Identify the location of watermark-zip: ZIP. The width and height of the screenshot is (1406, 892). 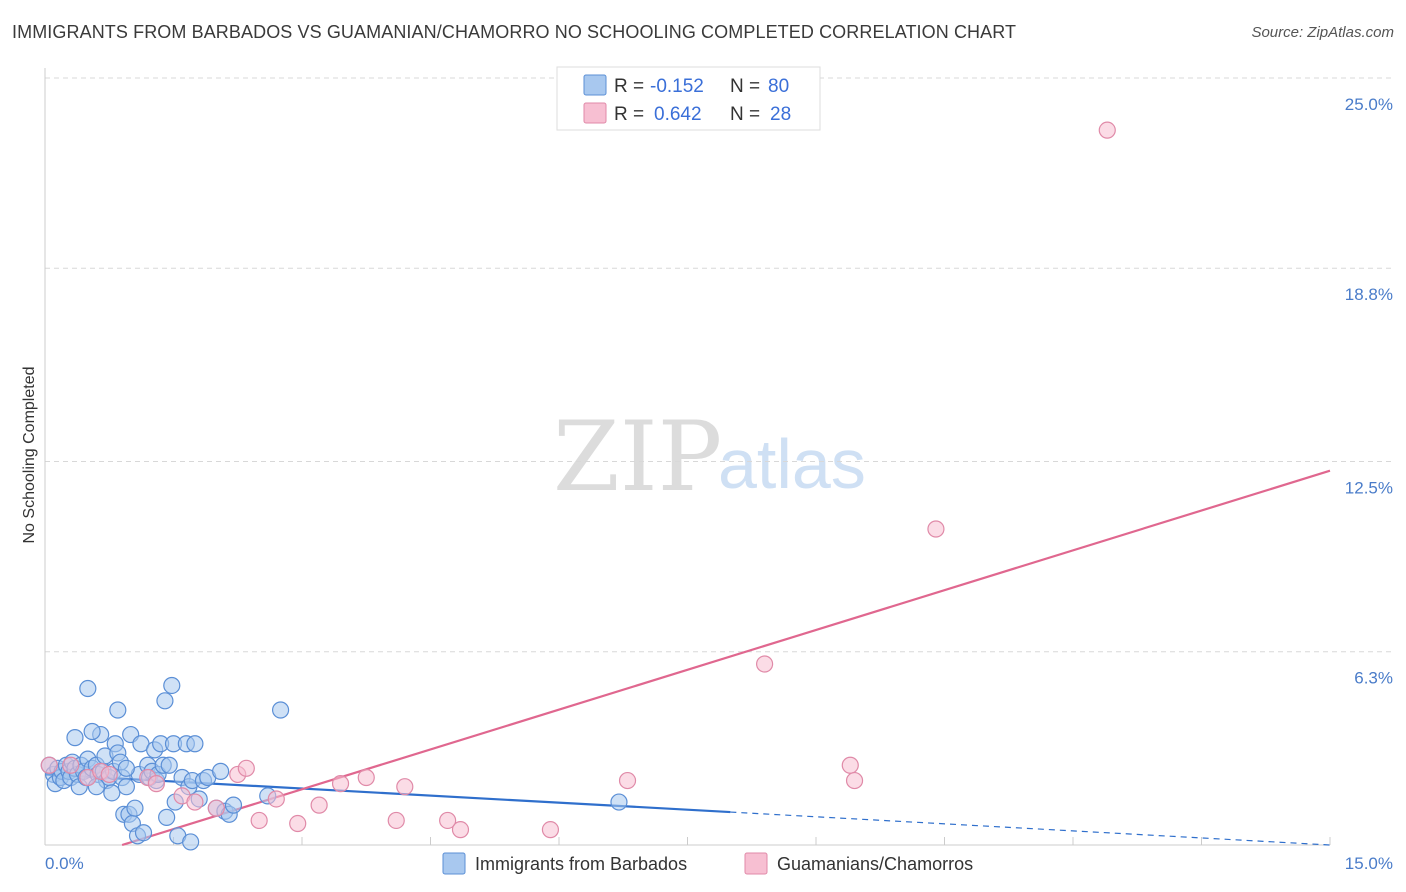
(637, 457).